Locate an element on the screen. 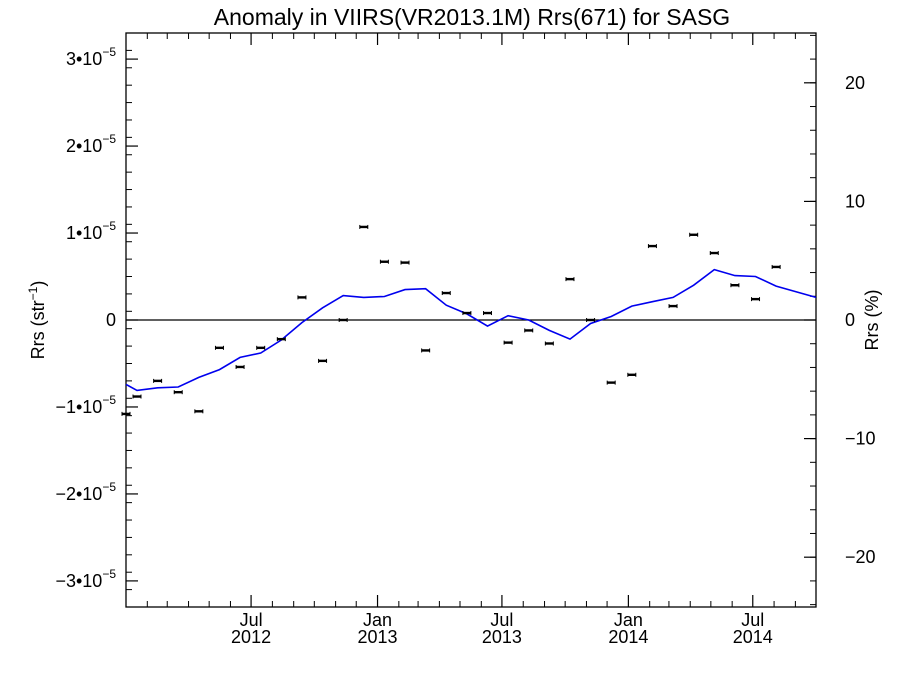 The width and height of the screenshot is (900, 675). y-left-tick-label: −2•10−5 is located at coordinates (85, 492).